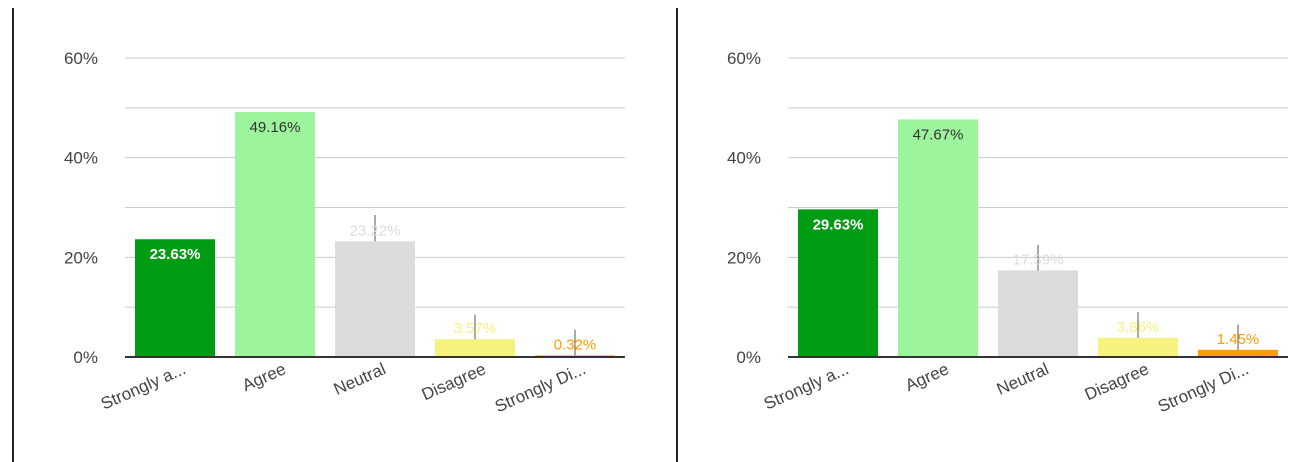 The height and width of the screenshot is (462, 1310). What do you see at coordinates (13, 235) in the screenshot?
I see `left-panel-divider` at bounding box center [13, 235].